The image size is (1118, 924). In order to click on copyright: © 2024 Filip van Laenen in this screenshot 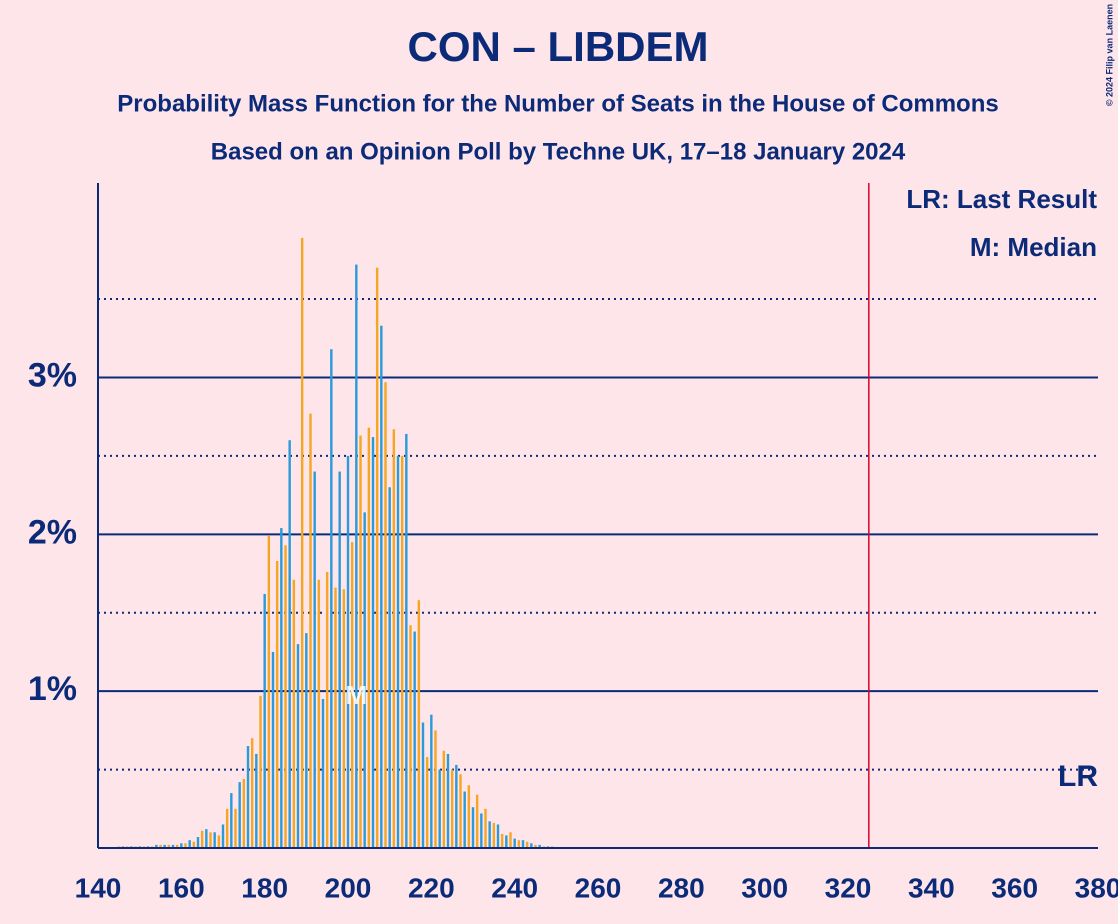, I will do `click(1109, 55)`.